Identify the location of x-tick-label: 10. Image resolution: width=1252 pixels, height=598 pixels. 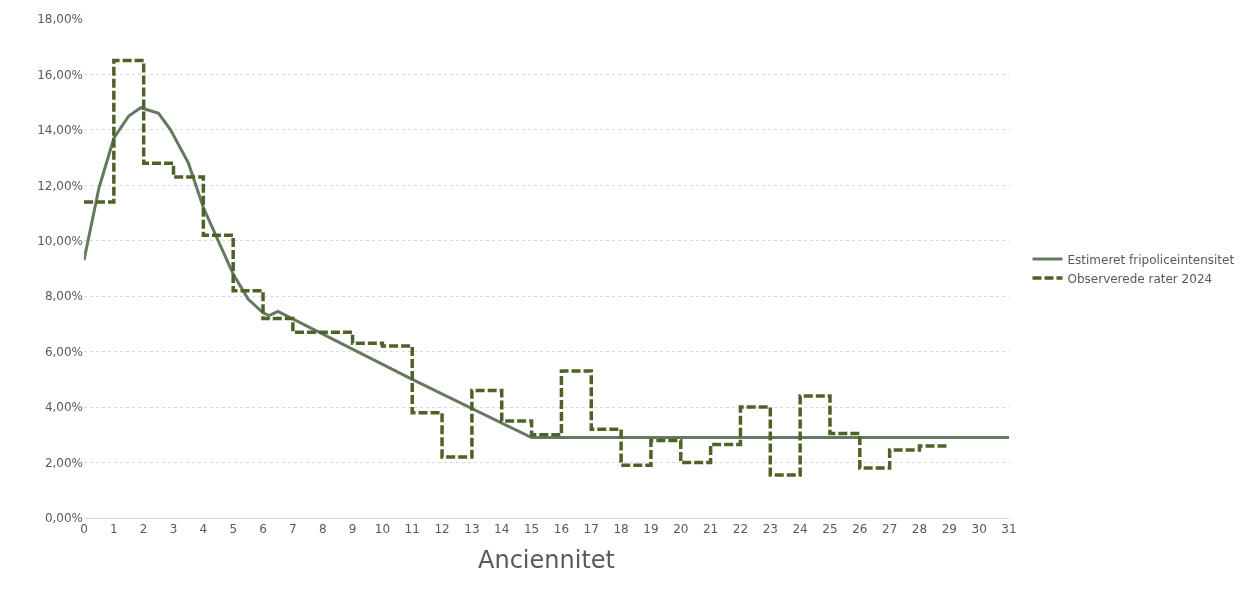
(382, 529).